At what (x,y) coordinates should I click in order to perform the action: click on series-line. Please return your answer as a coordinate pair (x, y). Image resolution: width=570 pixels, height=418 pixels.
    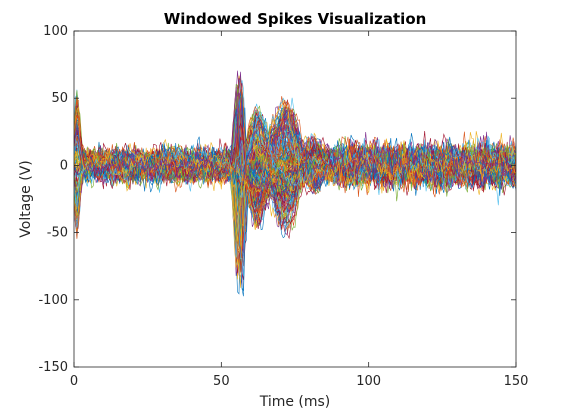
    Looking at the image, I should click on (295, 150).